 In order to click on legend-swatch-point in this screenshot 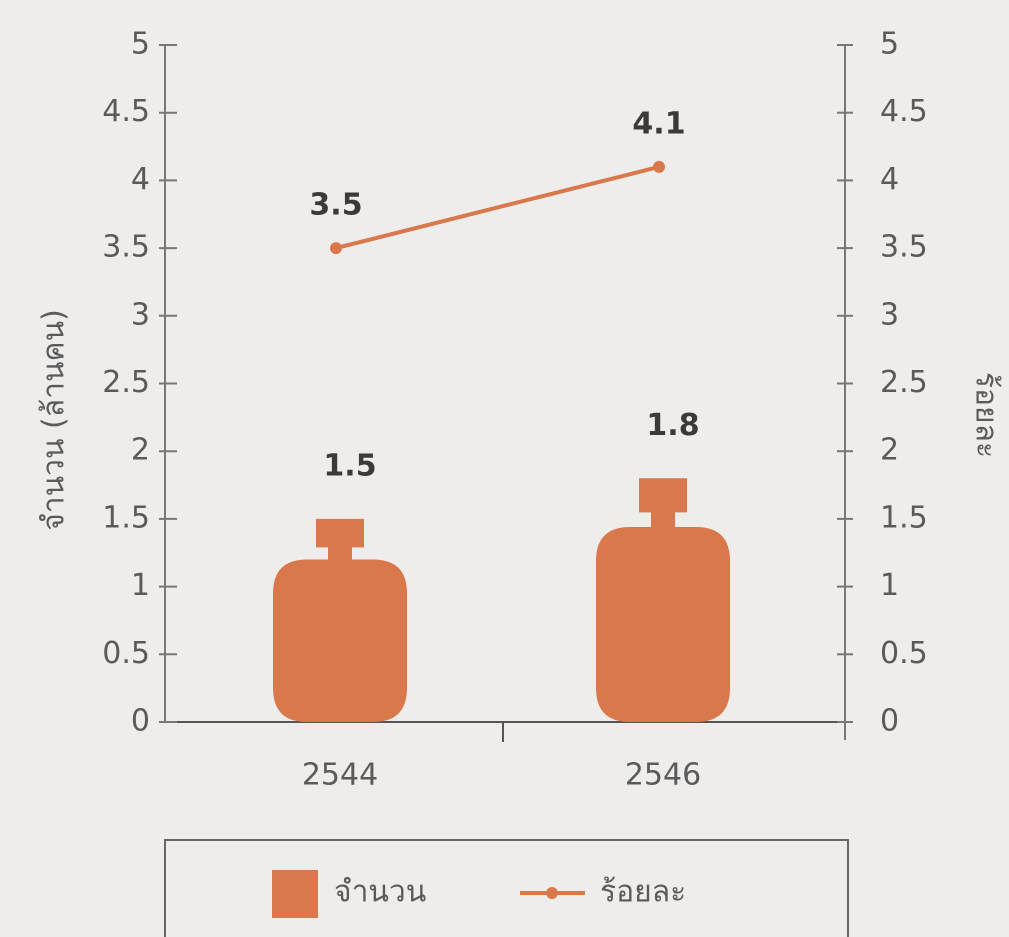, I will do `click(552, 893)`.